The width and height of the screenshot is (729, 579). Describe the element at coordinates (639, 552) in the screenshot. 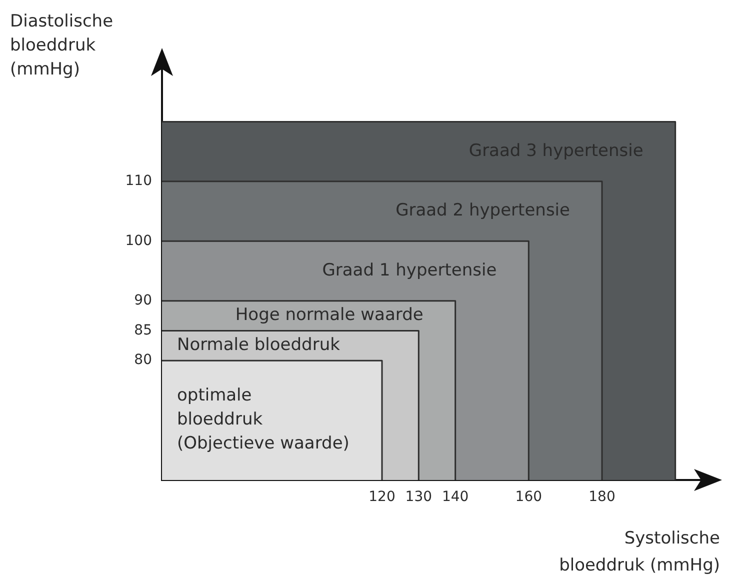

I see `x-axis-title: Systolische bloeddruk (mmHg)` at that location.